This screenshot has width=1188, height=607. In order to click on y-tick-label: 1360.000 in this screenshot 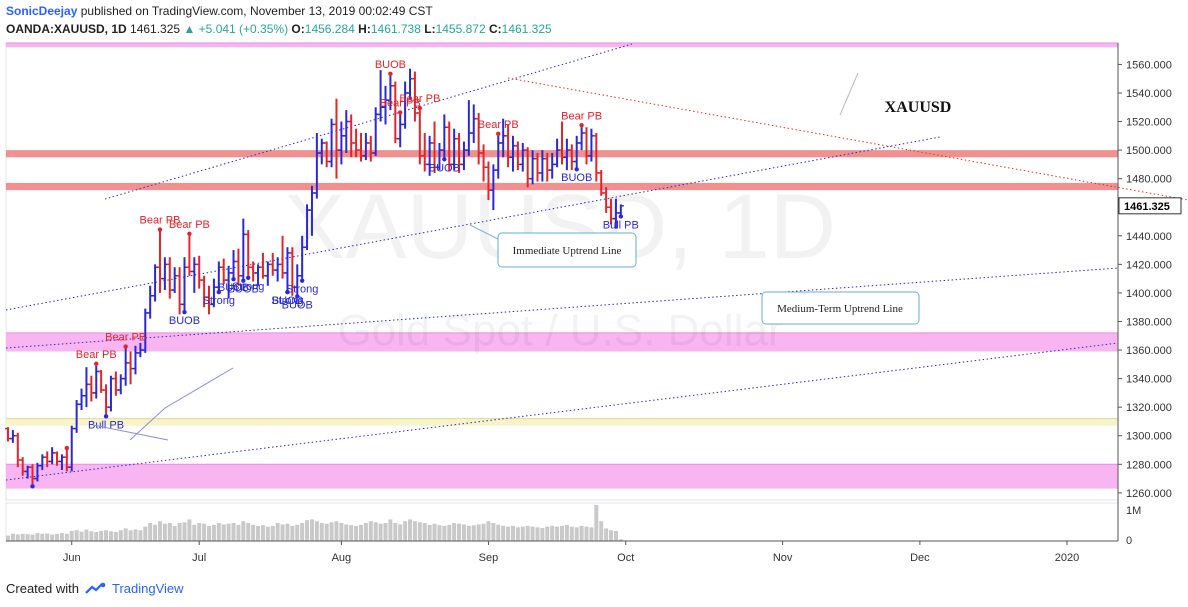, I will do `click(1149, 351)`.